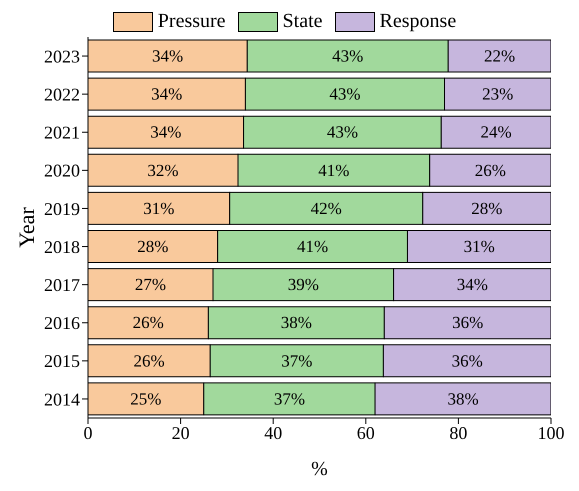 The height and width of the screenshot is (491, 579). I want to click on data-label: 42%, so click(326, 208).